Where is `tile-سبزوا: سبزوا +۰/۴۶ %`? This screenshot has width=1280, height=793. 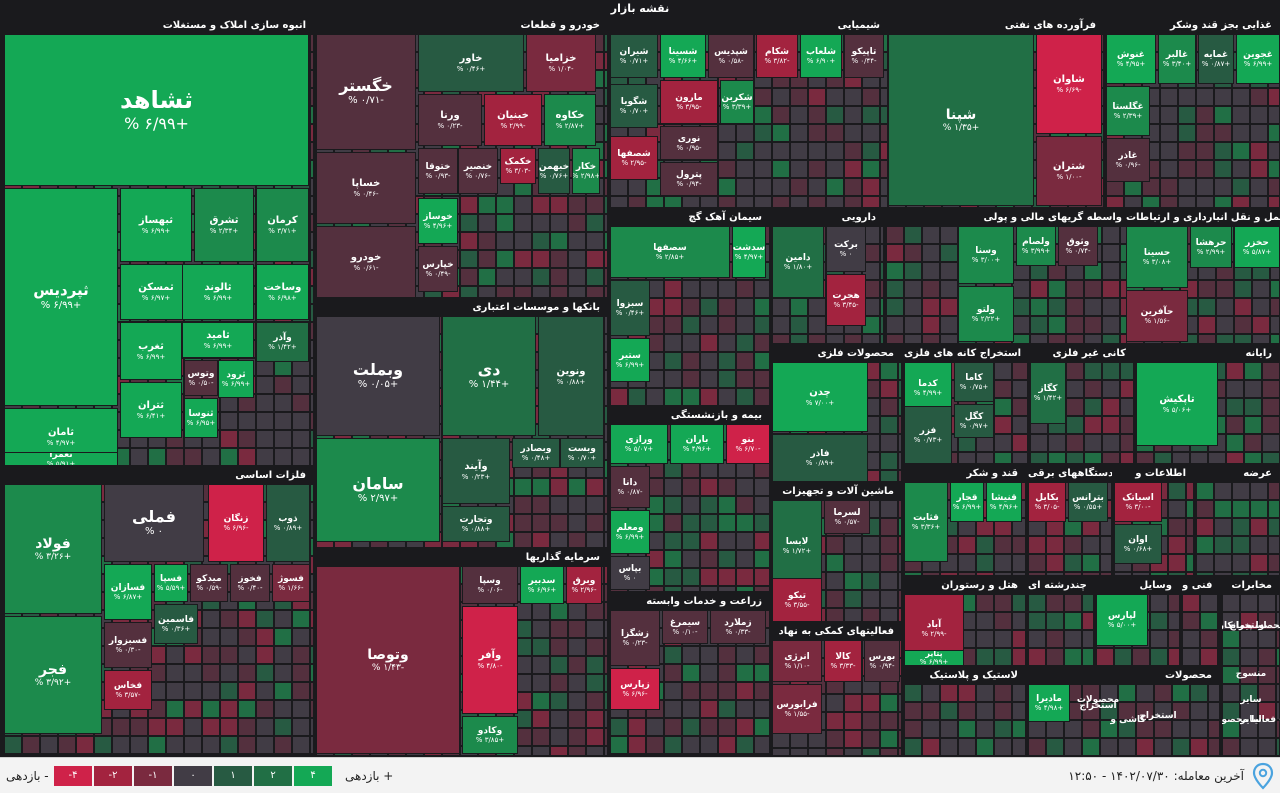
tile-سبزوا: سبزوا +۰/۴۶ % is located at coordinates (630, 308).